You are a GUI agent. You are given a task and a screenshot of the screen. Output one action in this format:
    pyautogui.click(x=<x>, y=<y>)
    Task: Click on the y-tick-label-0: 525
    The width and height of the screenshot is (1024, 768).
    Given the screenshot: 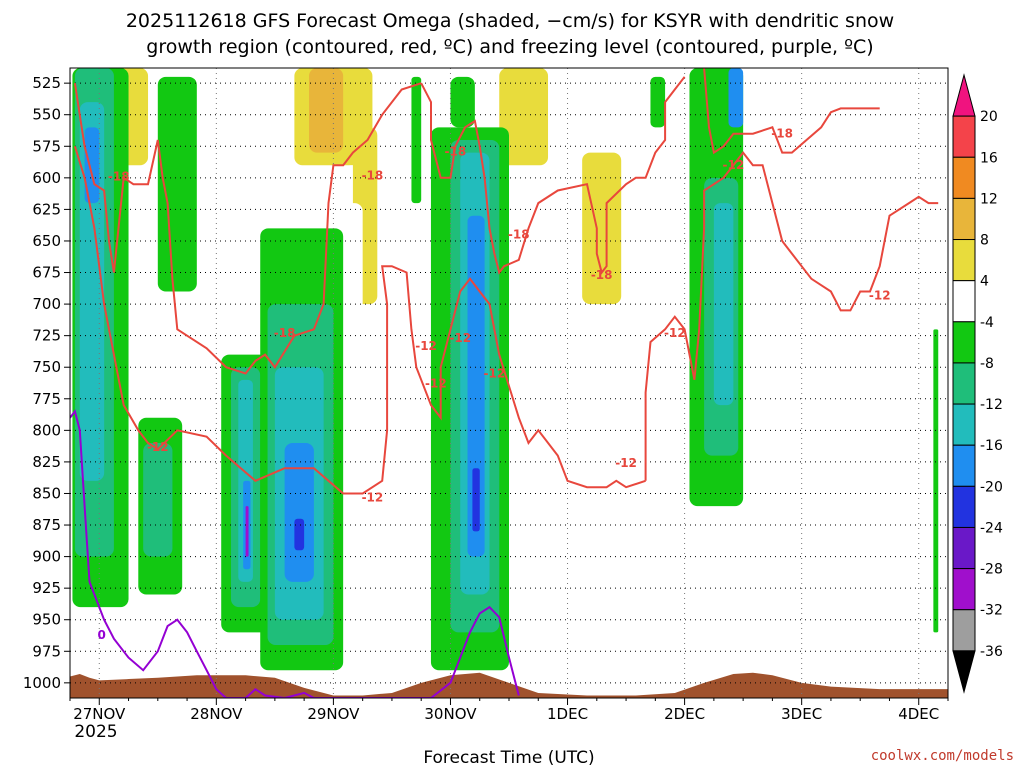 What is the action you would take?
    pyautogui.click(x=46, y=83)
    